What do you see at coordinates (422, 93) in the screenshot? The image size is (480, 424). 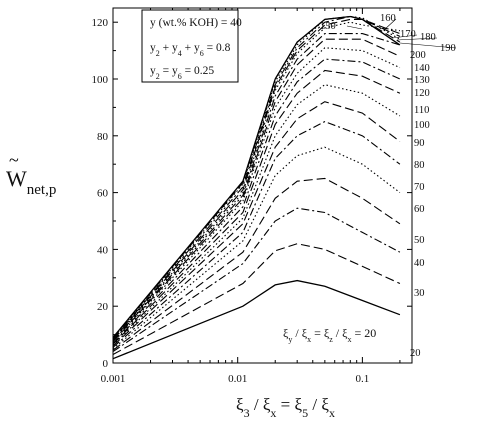 I see `curve-label-120: 120` at bounding box center [422, 93].